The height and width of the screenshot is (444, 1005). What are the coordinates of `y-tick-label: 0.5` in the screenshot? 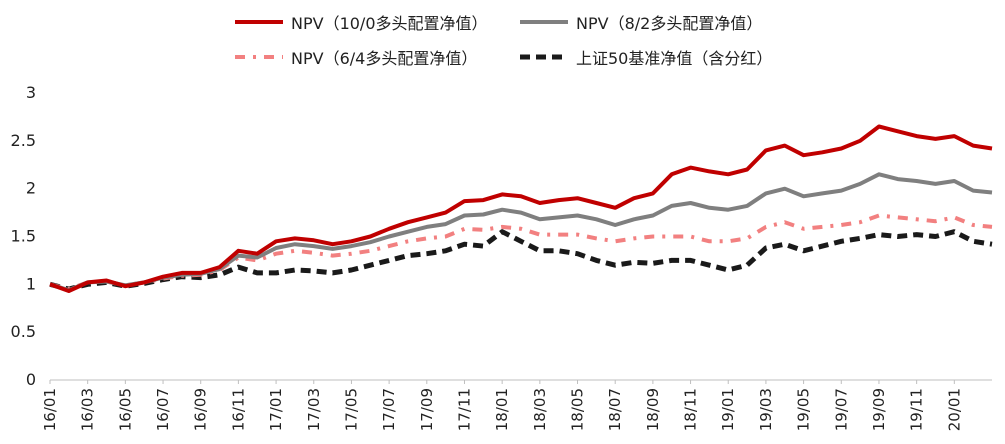 It's located at (23, 331).